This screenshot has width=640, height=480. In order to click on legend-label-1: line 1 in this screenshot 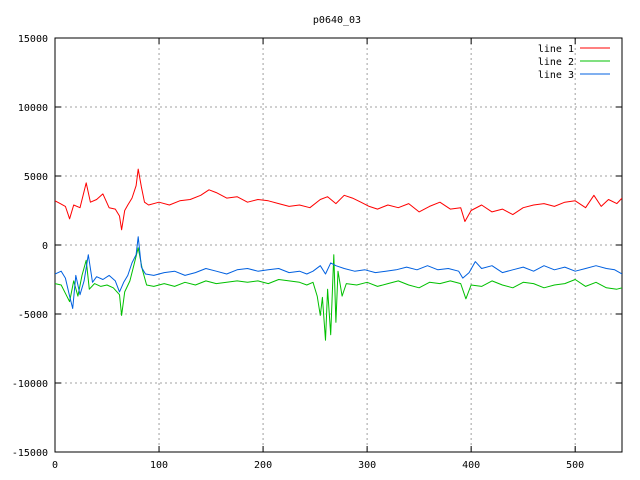, I will do `click(556, 49)`.